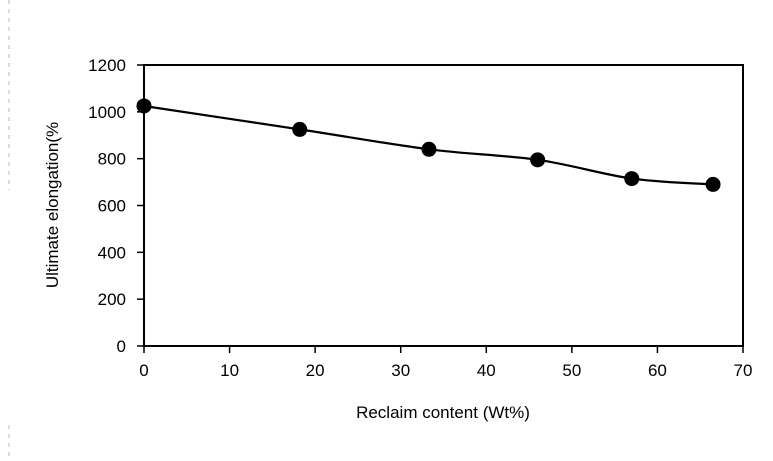 Image resolution: width=773 pixels, height=461 pixels. I want to click on y-tick-label: 400, so click(112, 252).